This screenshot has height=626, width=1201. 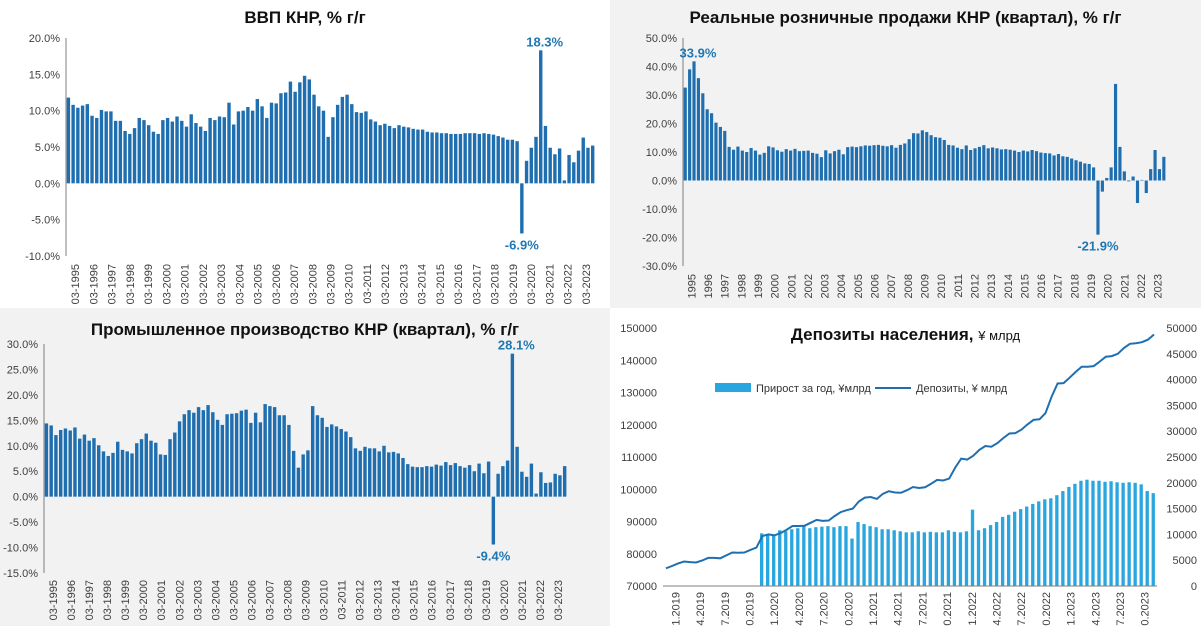 What do you see at coordinates (664, 182) in the screenshot?
I see `retail-y-tick: 0.0%` at bounding box center [664, 182].